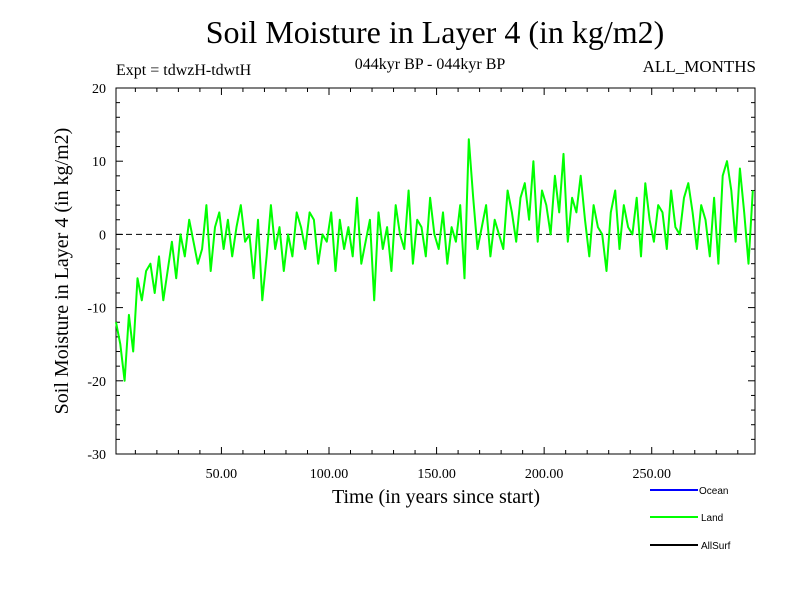 The image size is (800, 600). I want to click on x-tick-label: 200.00, so click(544, 474).